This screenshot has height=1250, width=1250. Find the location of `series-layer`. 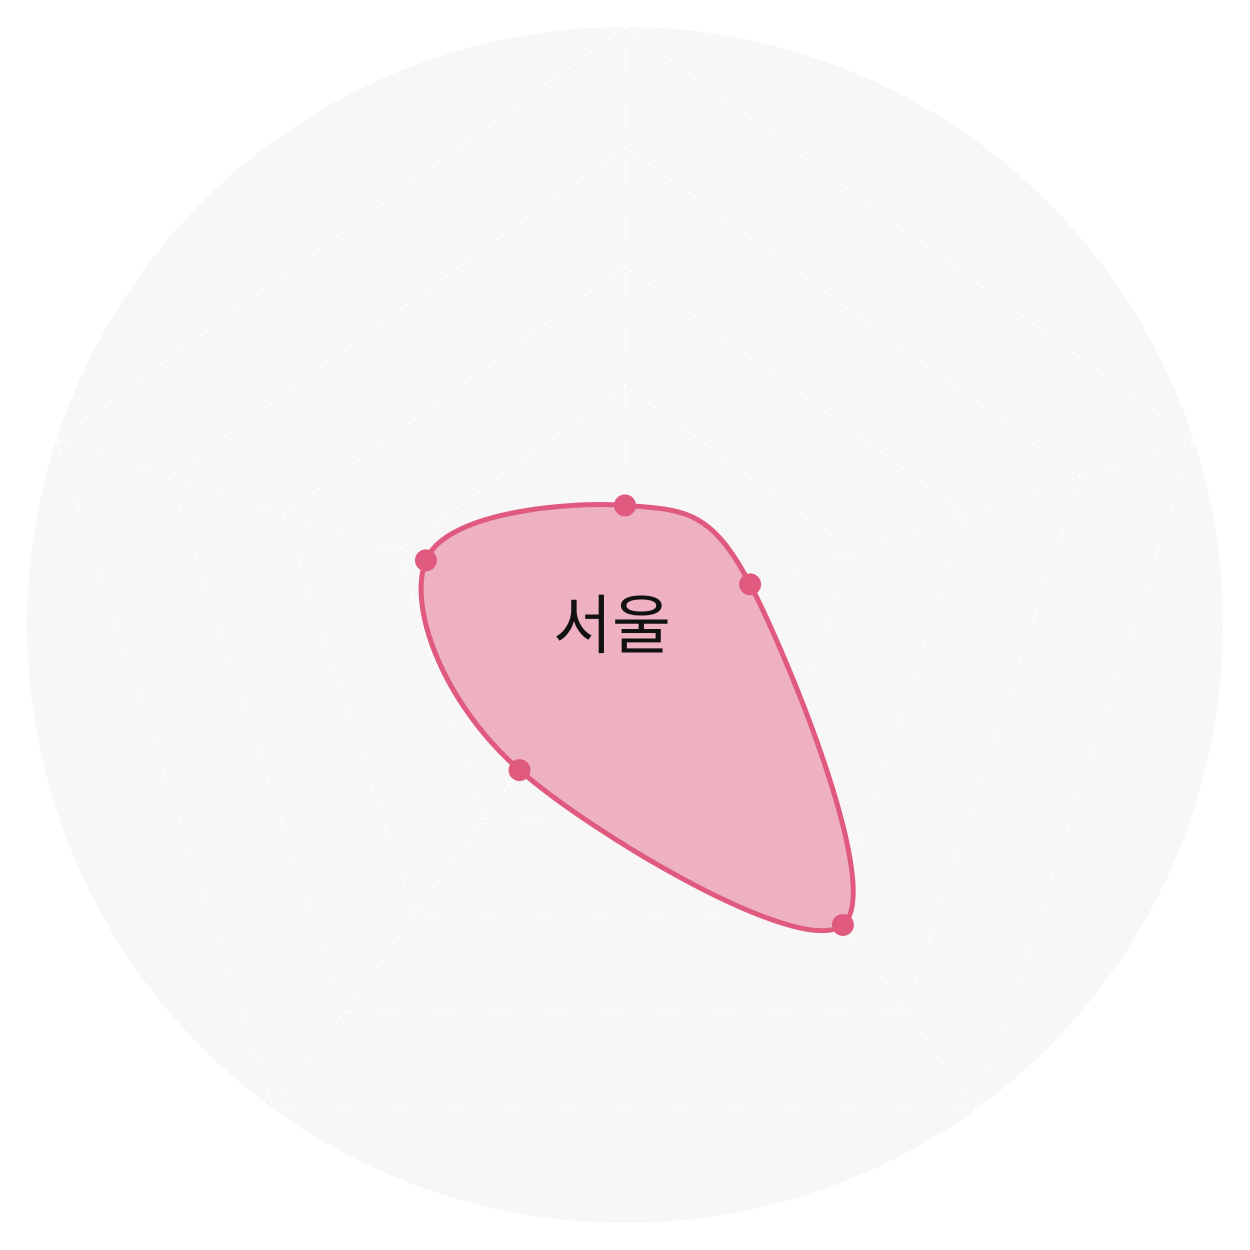

series-layer is located at coordinates (635, 715).